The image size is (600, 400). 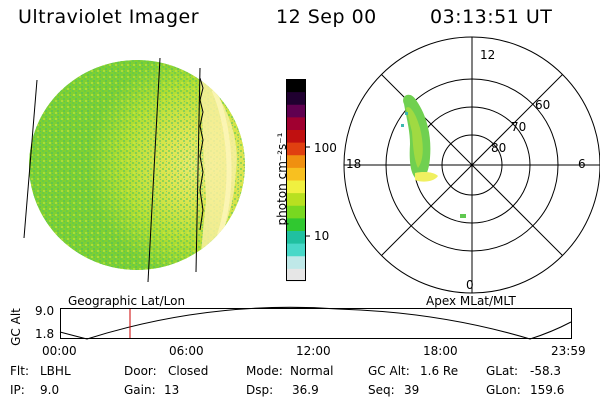 I want to click on color-bar, so click(x=298, y=180).